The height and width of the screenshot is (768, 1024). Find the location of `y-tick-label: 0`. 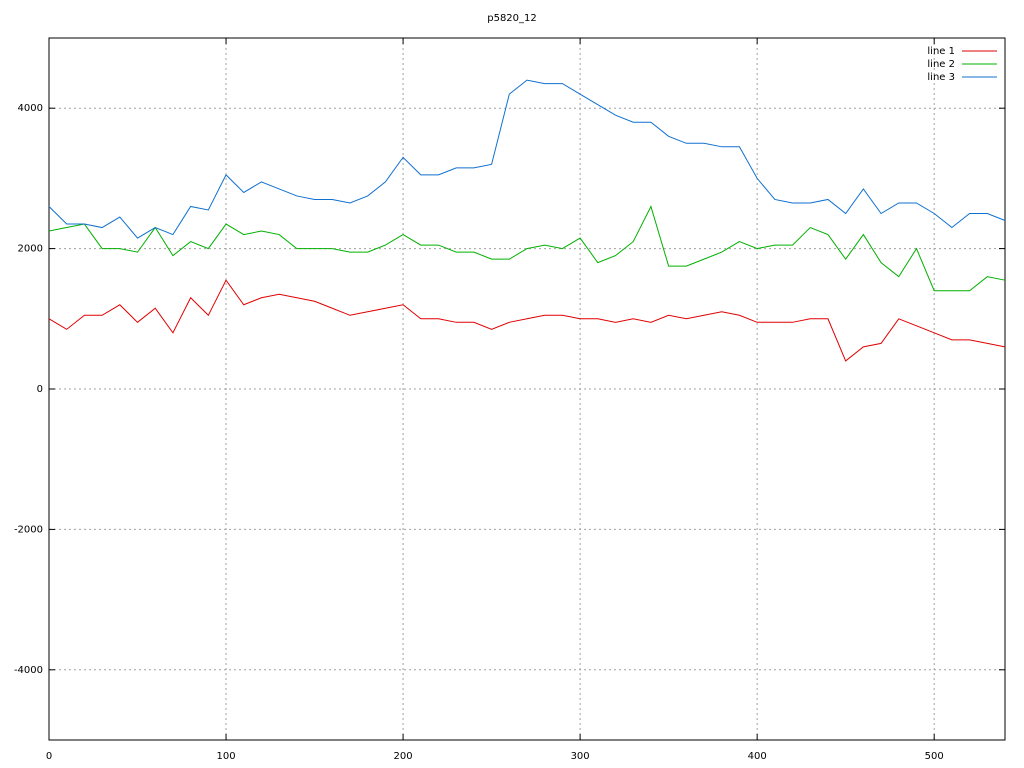

y-tick-label: 0 is located at coordinates (40, 389).